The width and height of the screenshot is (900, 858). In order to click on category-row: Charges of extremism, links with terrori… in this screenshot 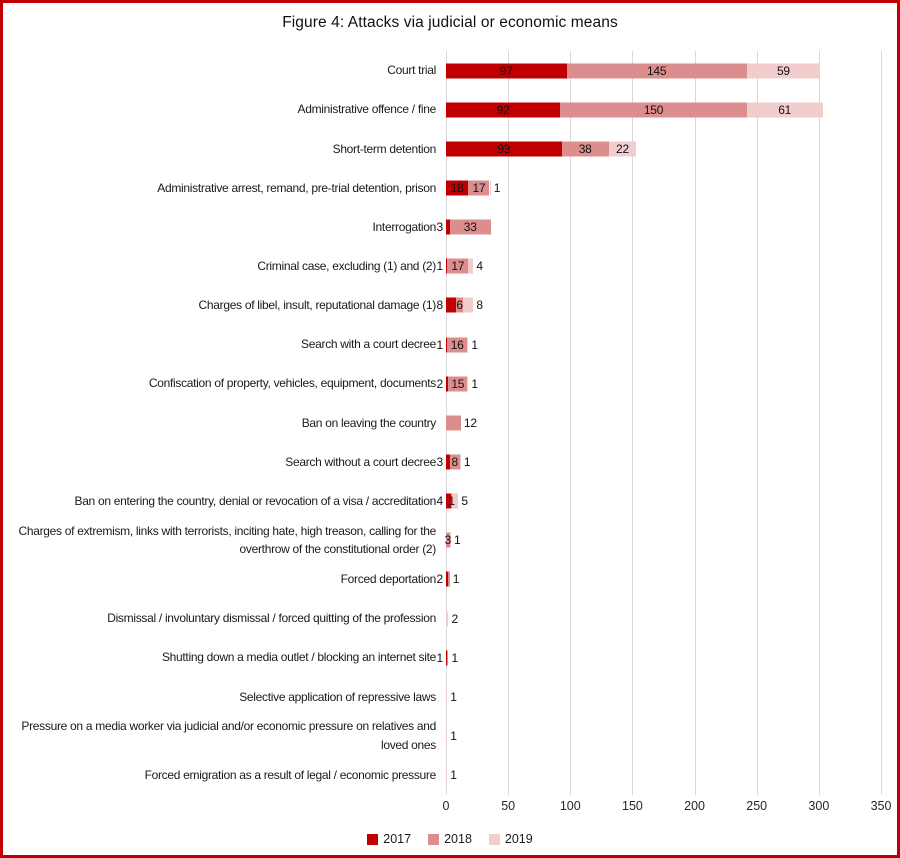, I will do `click(453, 540)`.